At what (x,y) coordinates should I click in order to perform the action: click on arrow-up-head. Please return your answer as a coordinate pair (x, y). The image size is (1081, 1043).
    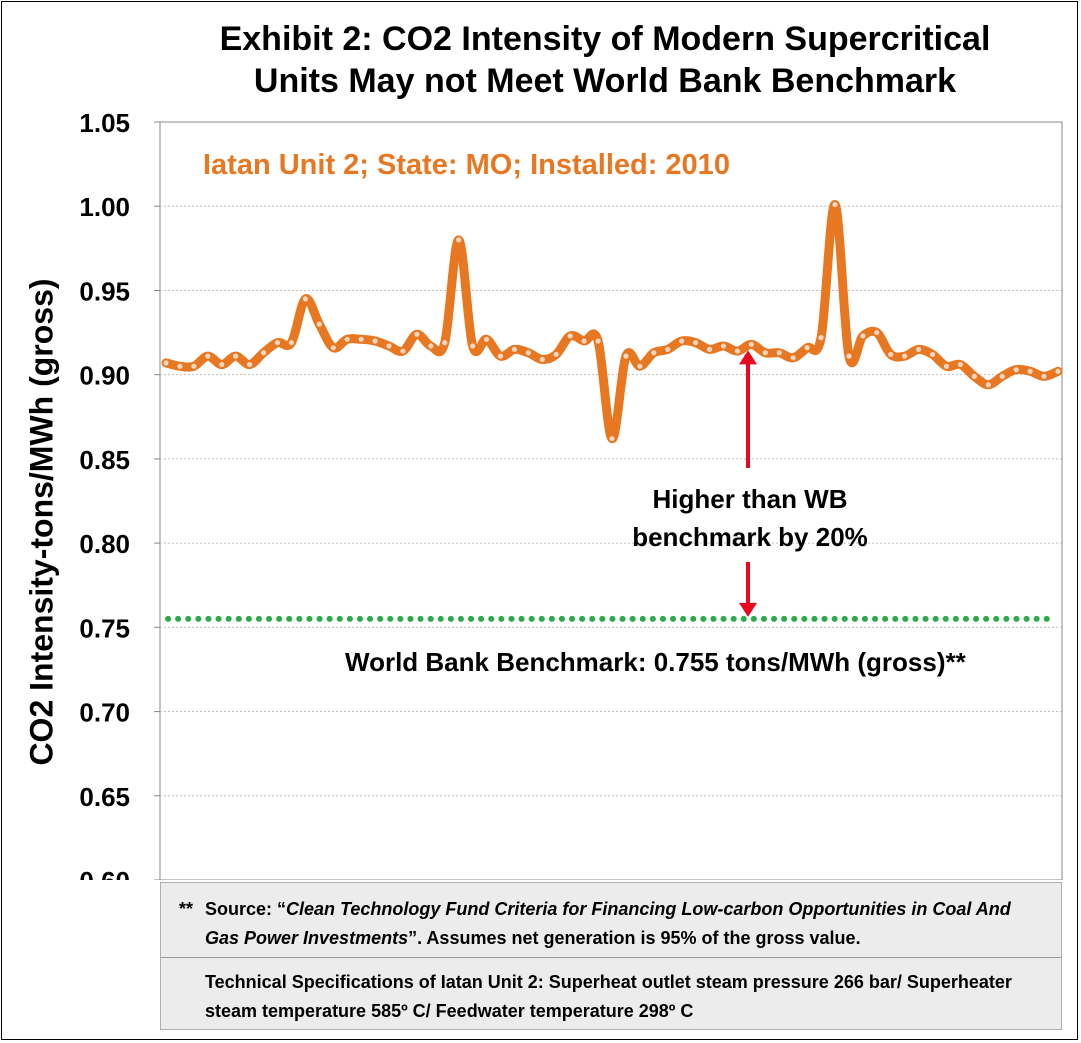
    Looking at the image, I should click on (748, 357).